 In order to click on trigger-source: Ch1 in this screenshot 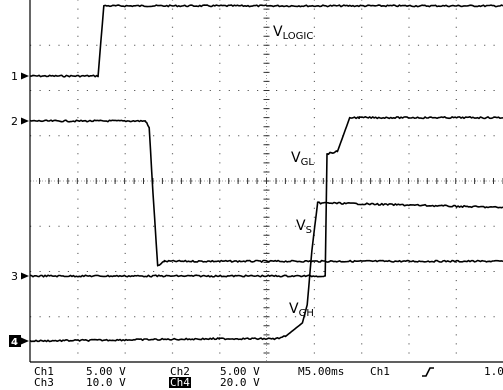, I will do `click(380, 371)`.